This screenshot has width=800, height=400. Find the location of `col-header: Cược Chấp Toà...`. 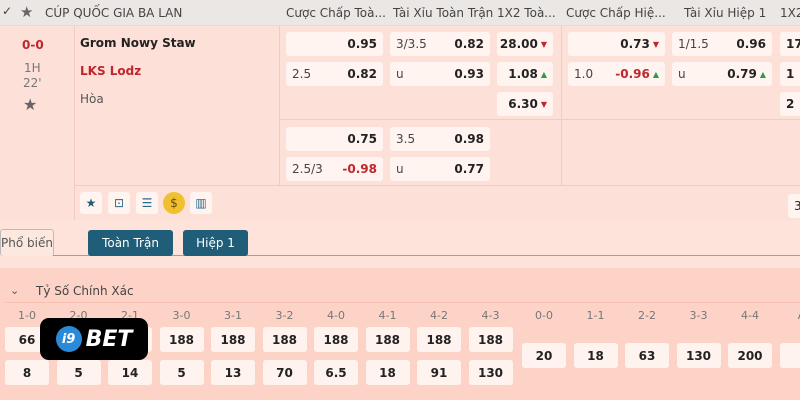

col-header: Cược Chấp Toà... is located at coordinates (336, 13).